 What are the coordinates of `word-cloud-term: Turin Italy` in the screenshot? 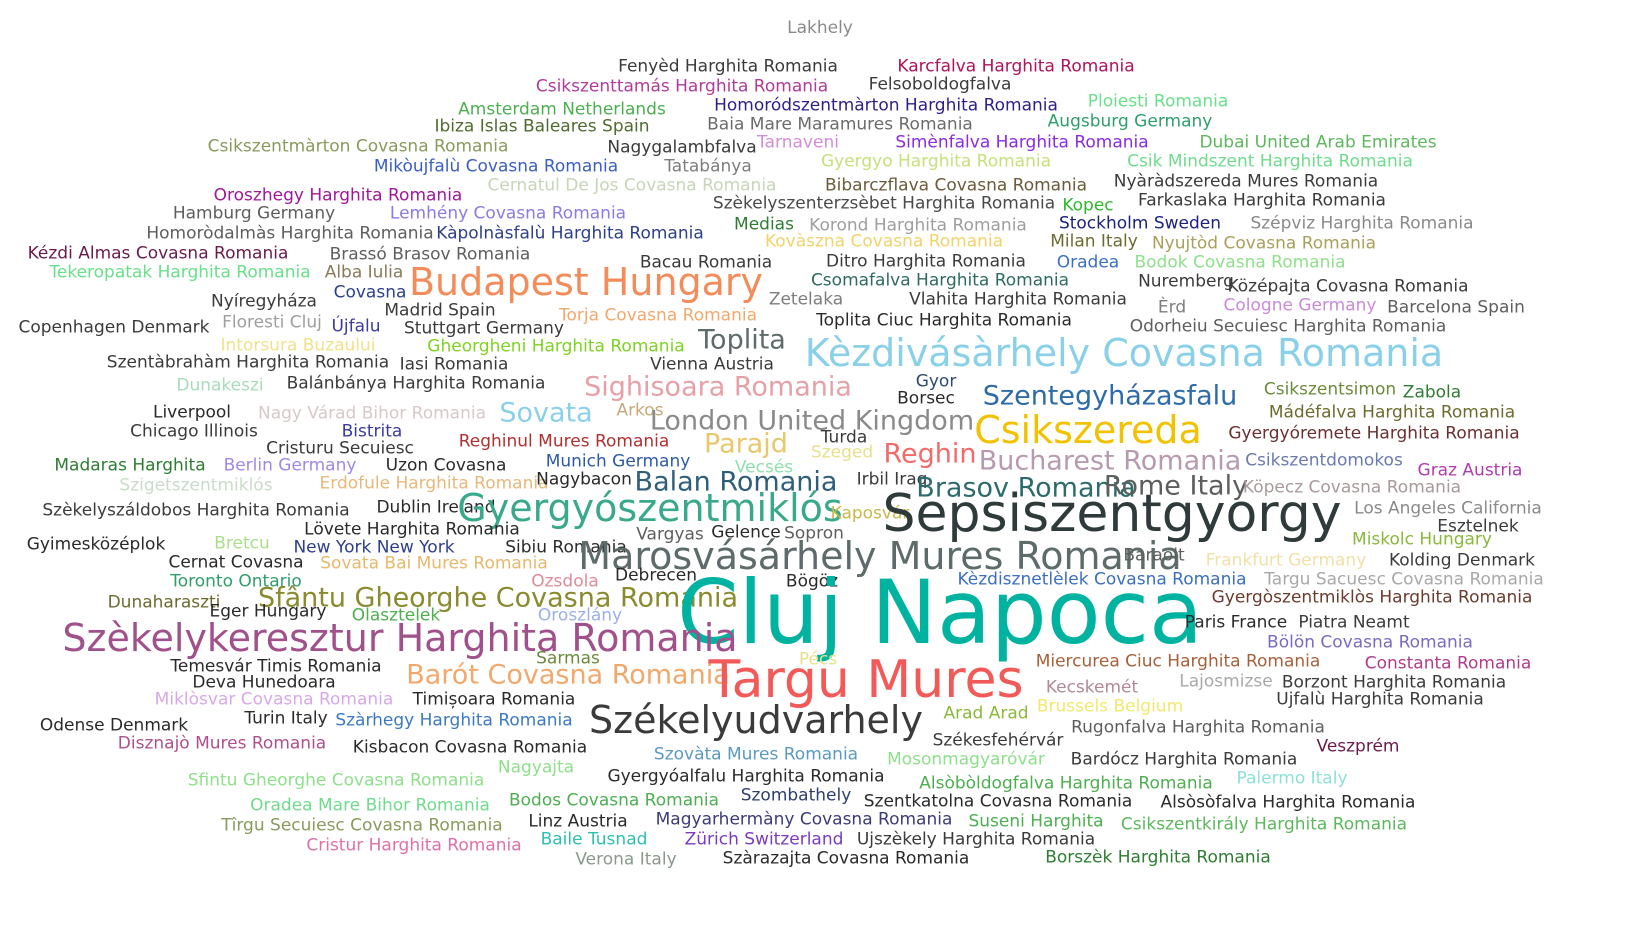 It's located at (286, 718).